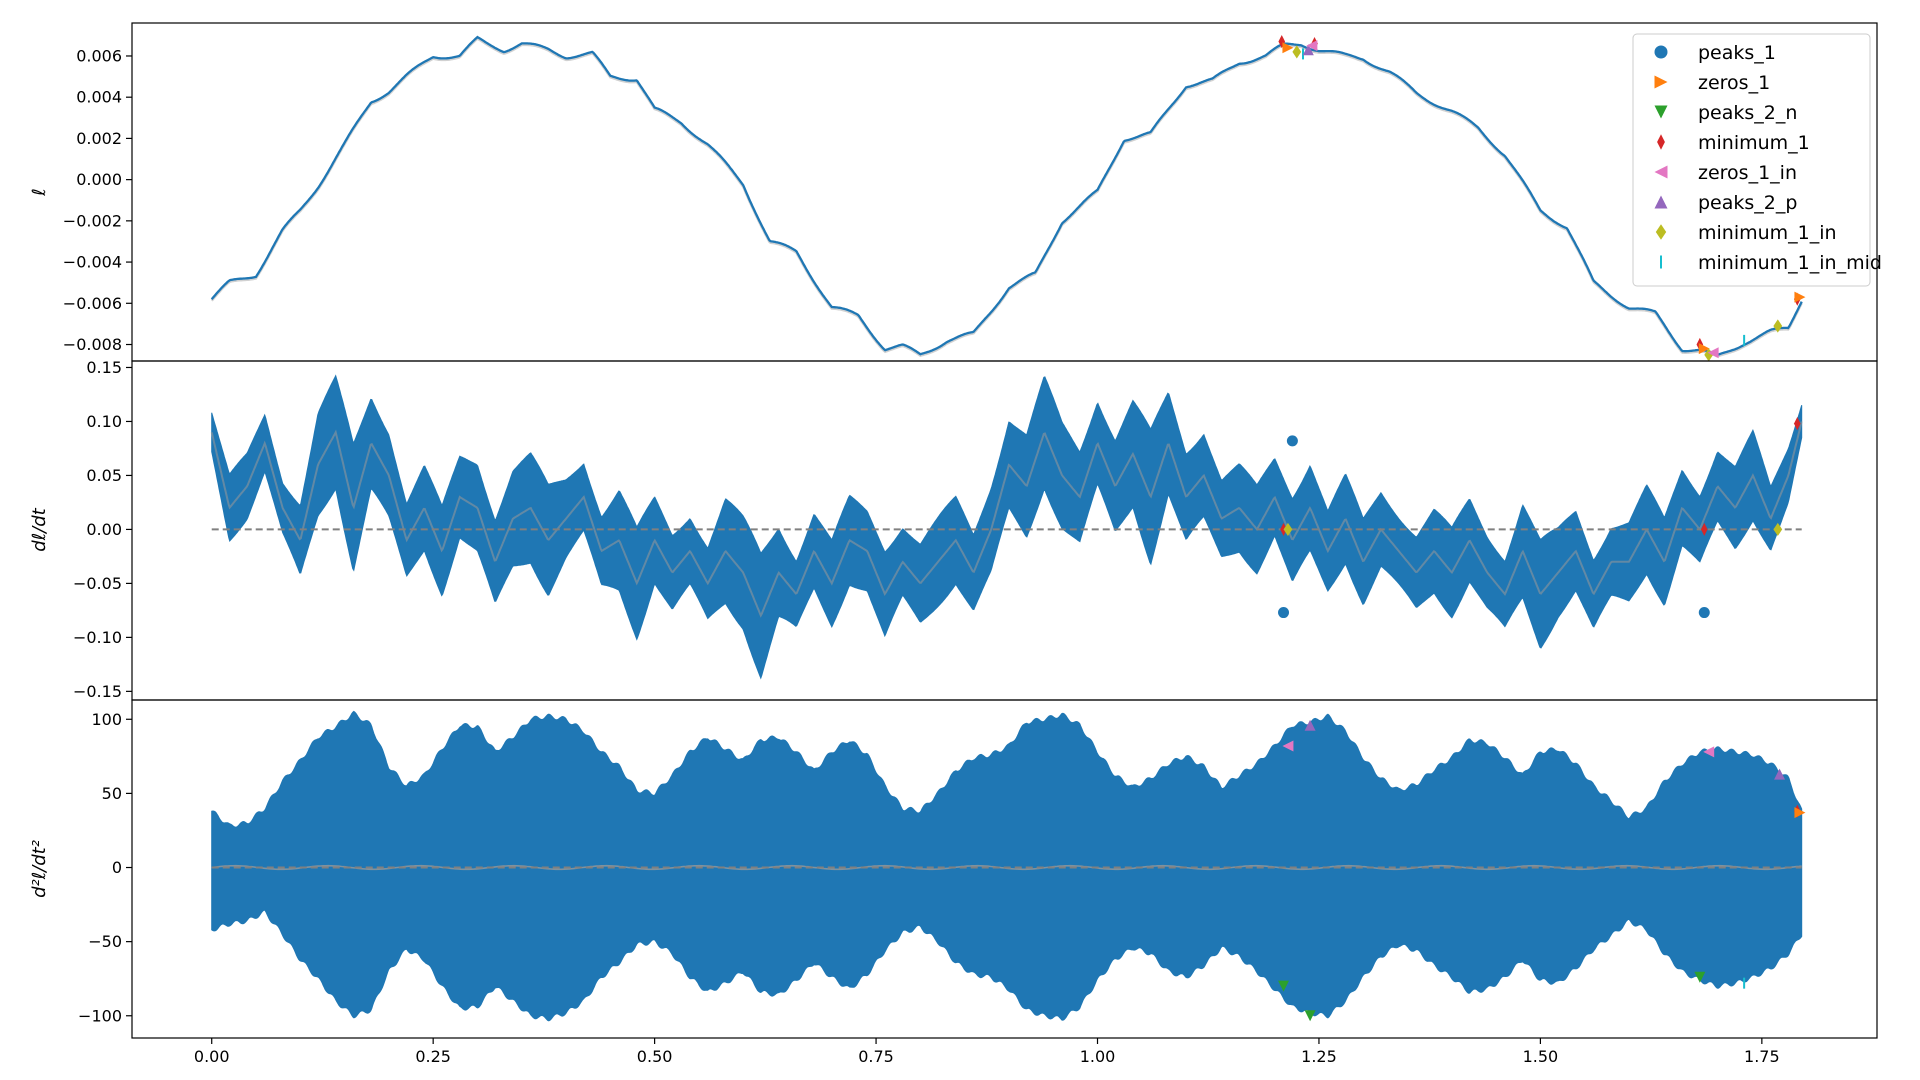 The height and width of the screenshot is (1080, 1920). Describe the element at coordinates (104, 475) in the screenshot. I see `dell-dt-y-tick-label: 0.05` at that location.